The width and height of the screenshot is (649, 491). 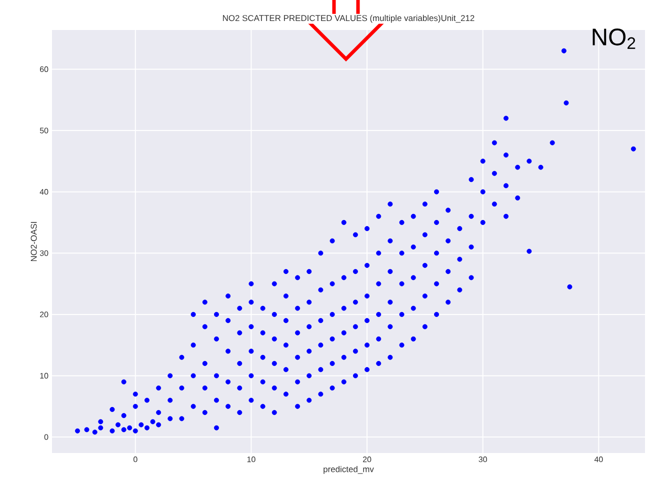 I want to click on annotation: NO$_{2}$, so click(x=614, y=38).